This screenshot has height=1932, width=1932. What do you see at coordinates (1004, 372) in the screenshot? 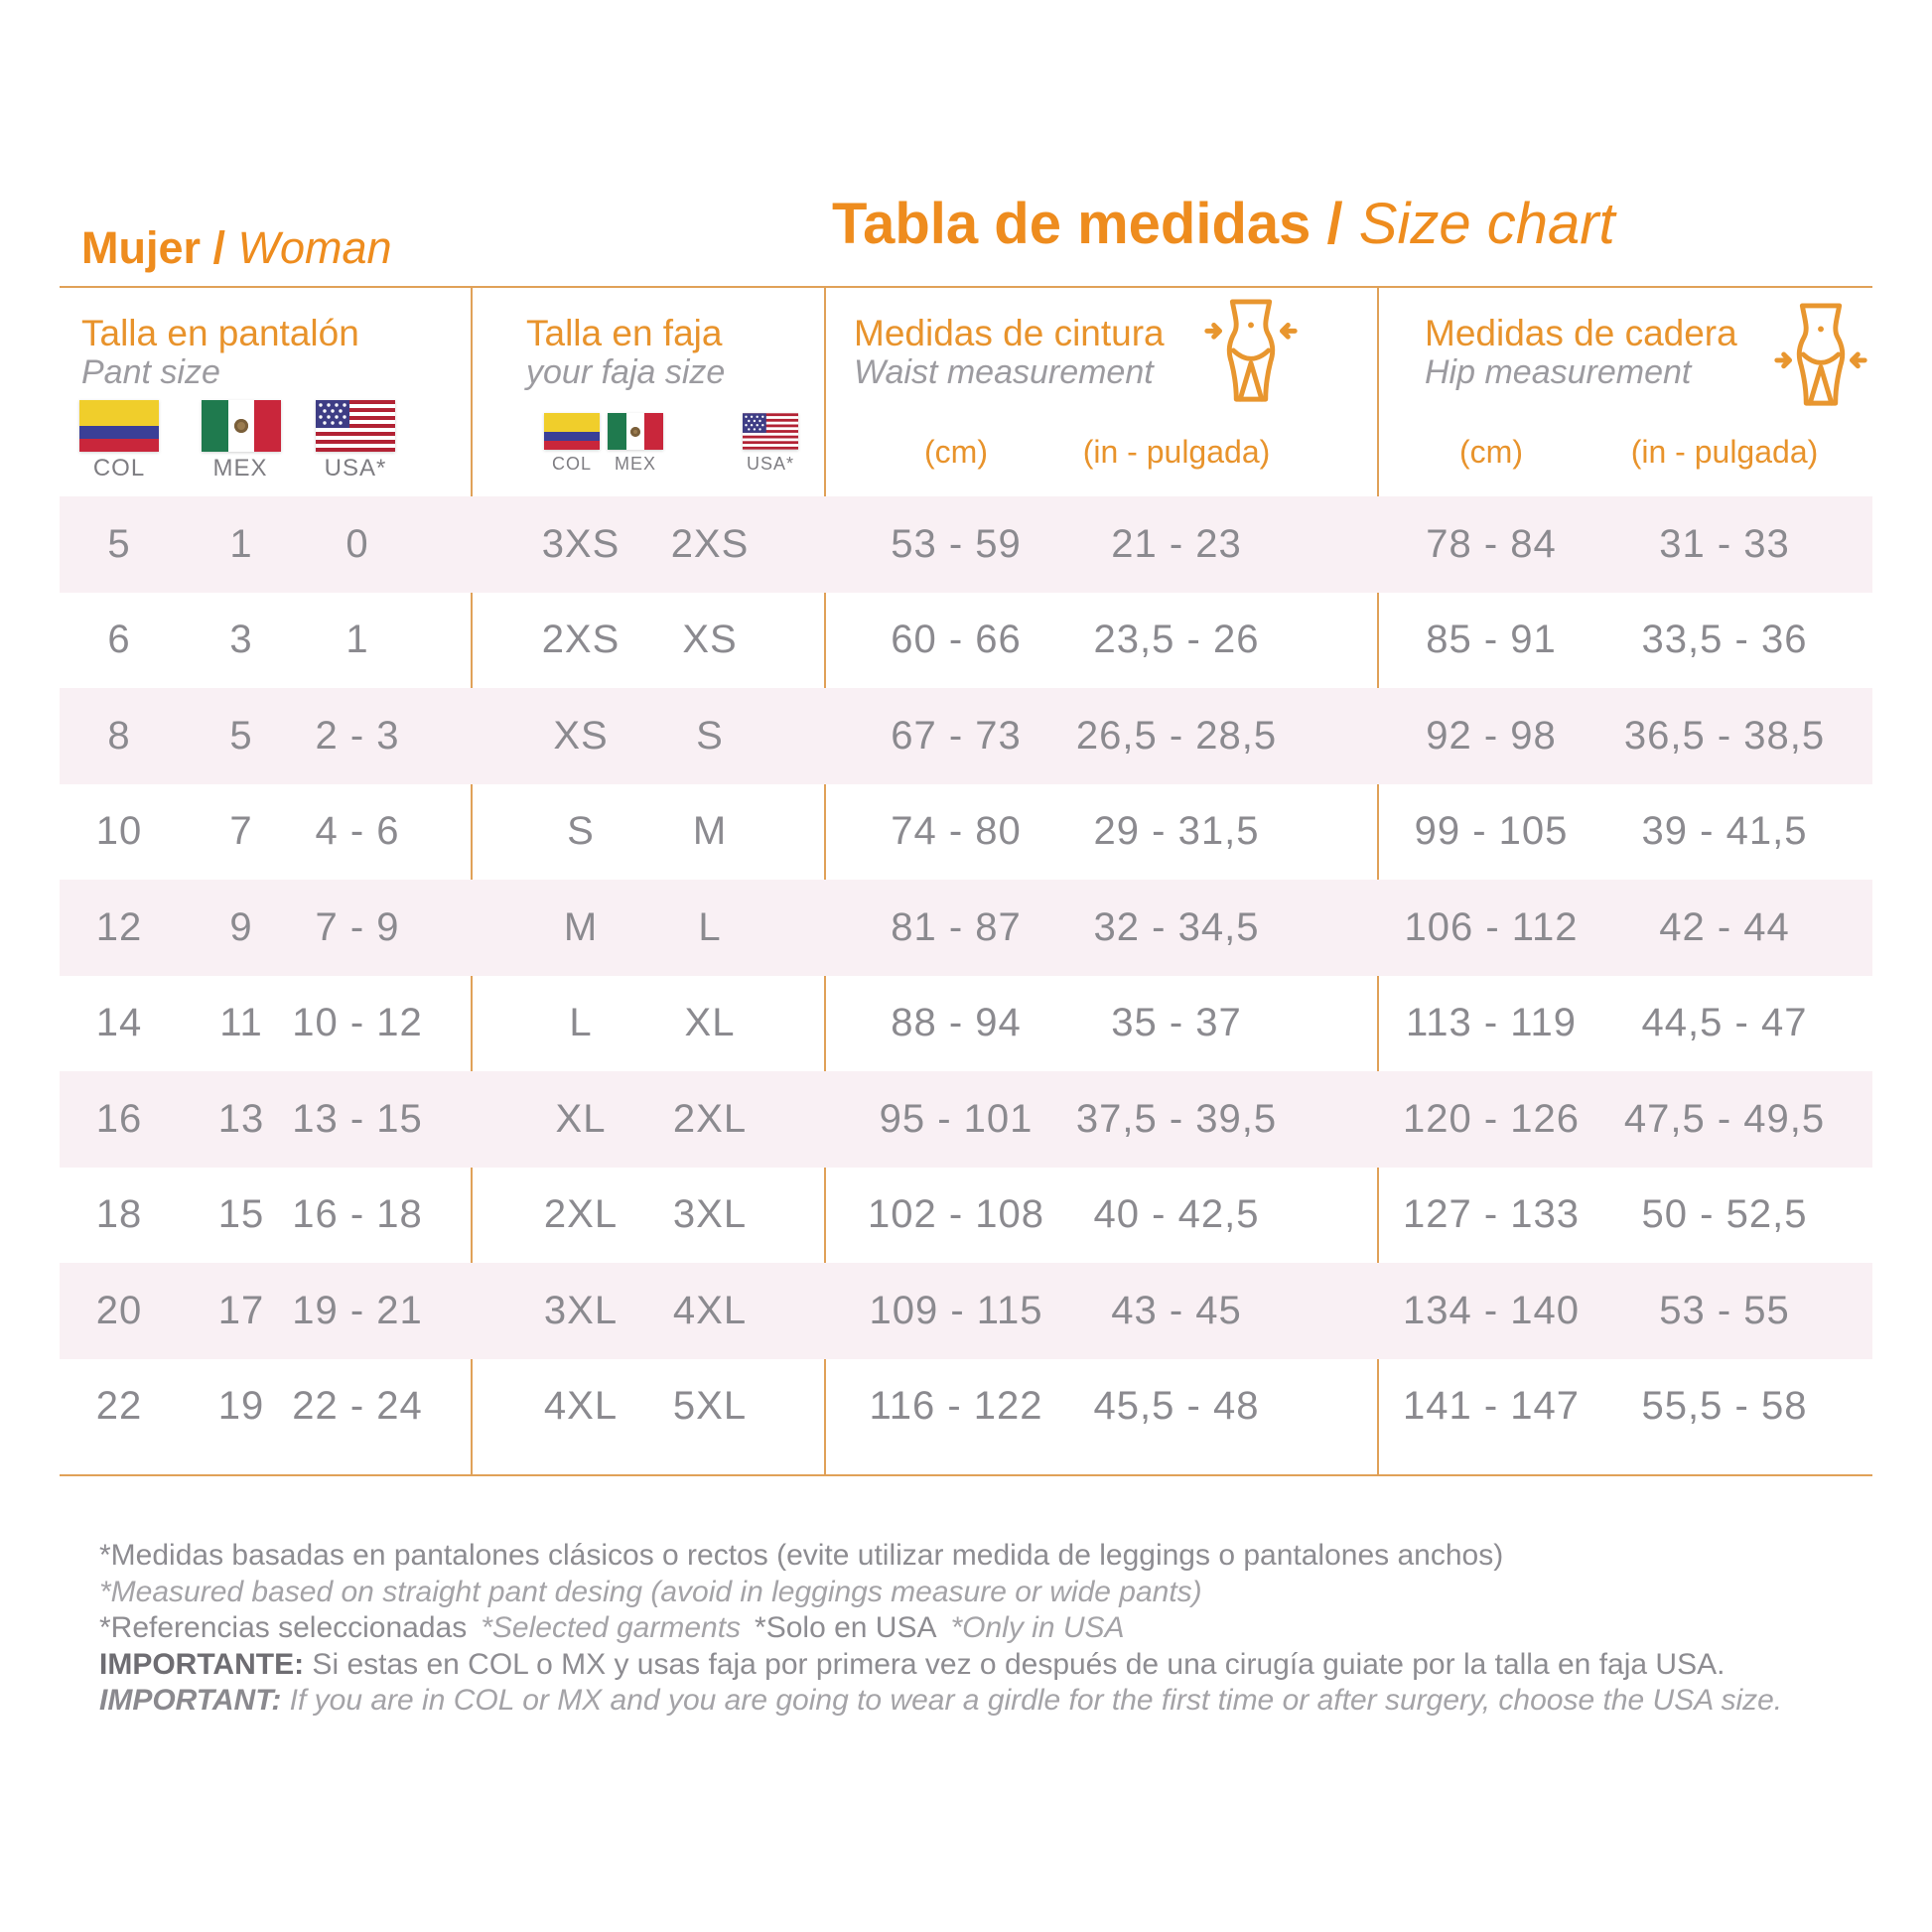
I see `waist-heading-en: Waist measurement` at bounding box center [1004, 372].